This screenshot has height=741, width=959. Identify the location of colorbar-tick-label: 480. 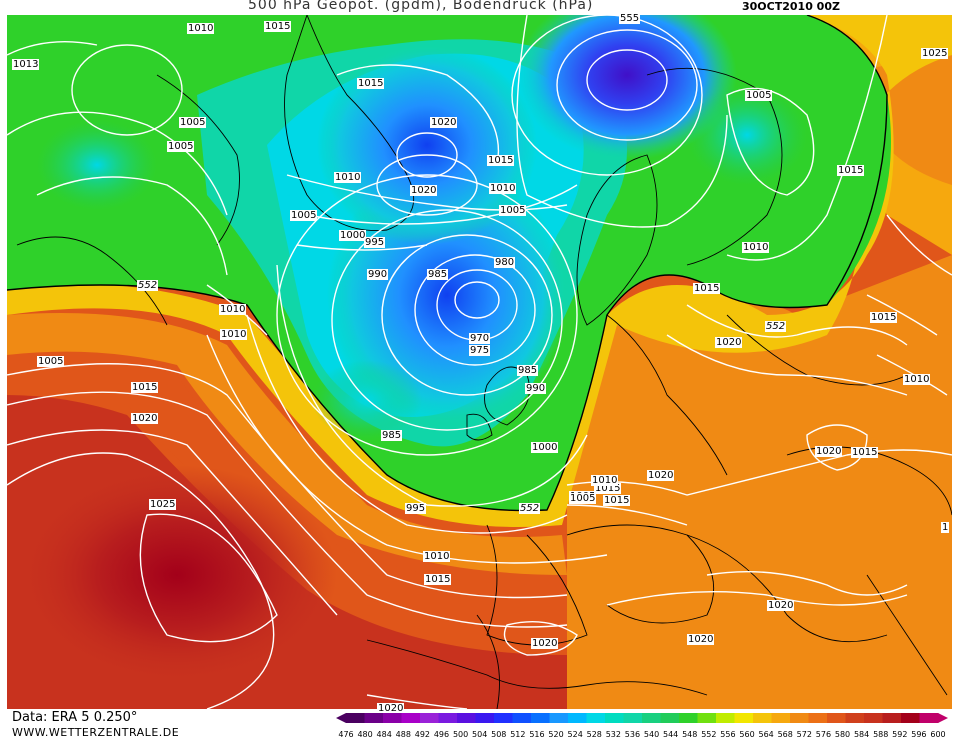
(364, 734).